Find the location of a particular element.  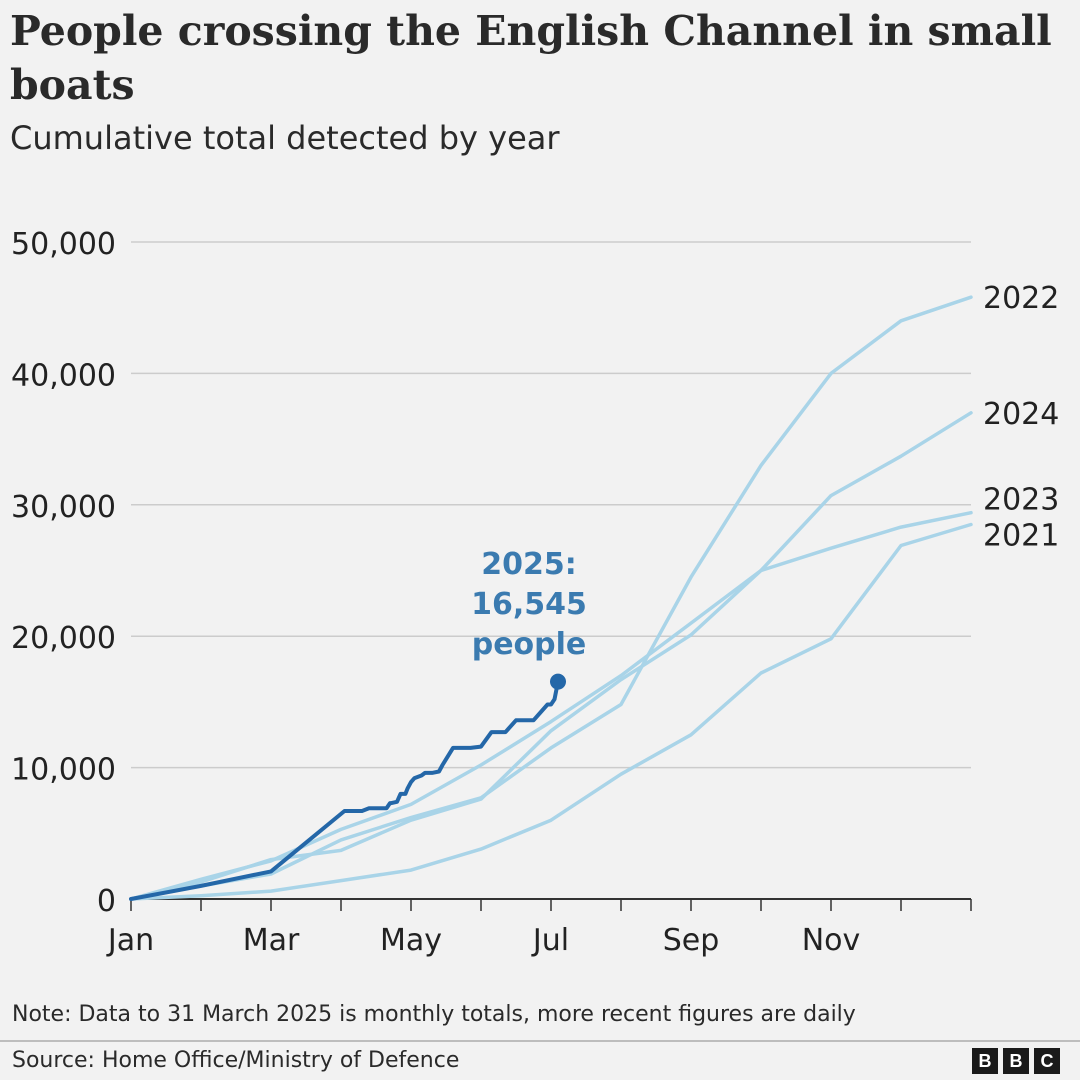

annotation-line: people is located at coordinates (529, 644).